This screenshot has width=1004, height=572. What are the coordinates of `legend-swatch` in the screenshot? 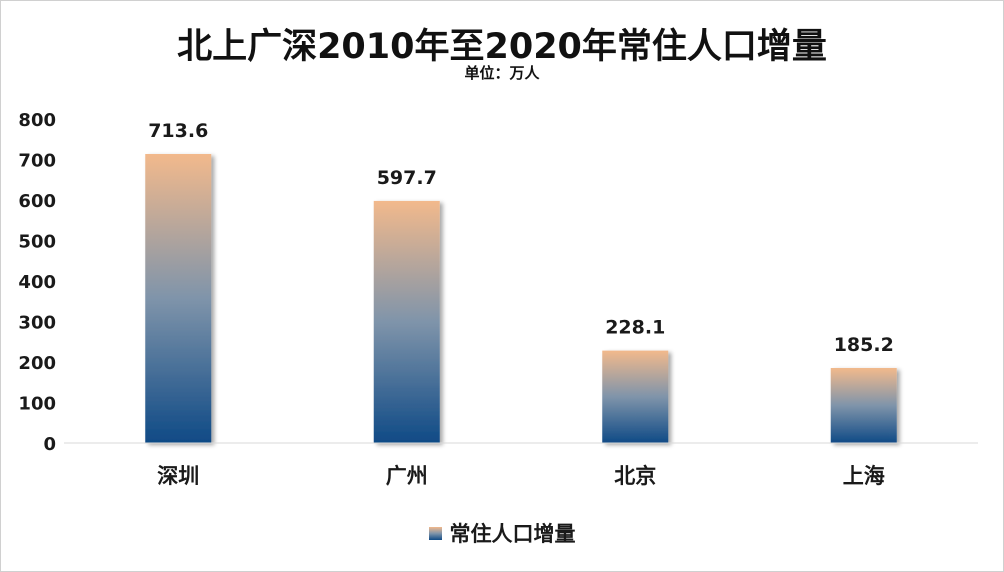 It's located at (435, 533).